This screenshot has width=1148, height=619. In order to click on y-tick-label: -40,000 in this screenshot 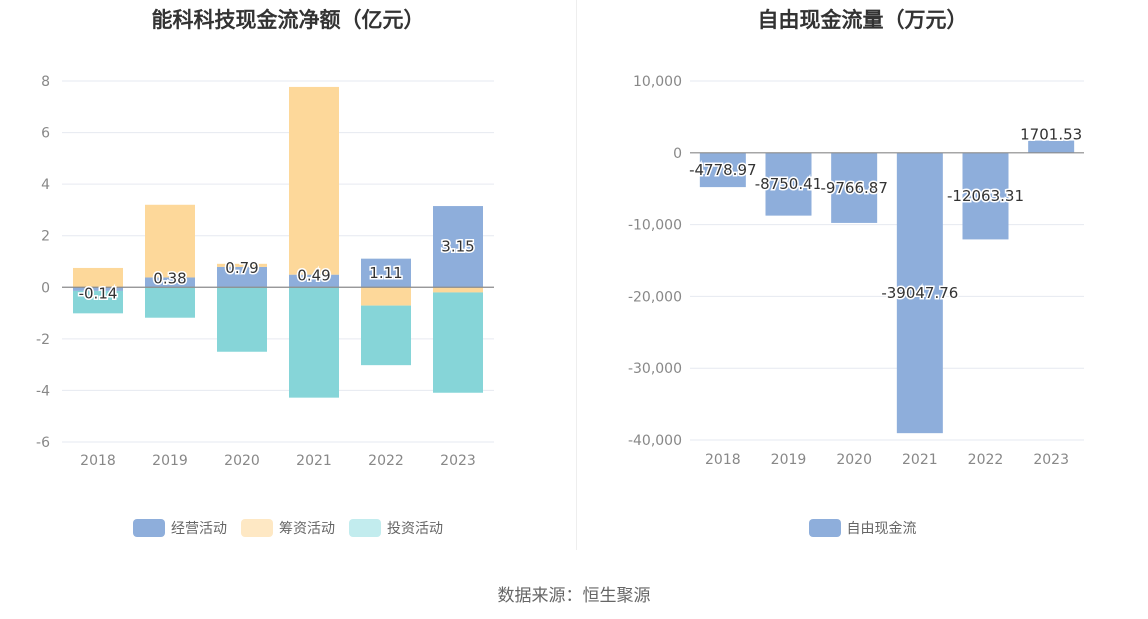, I will do `click(655, 441)`.